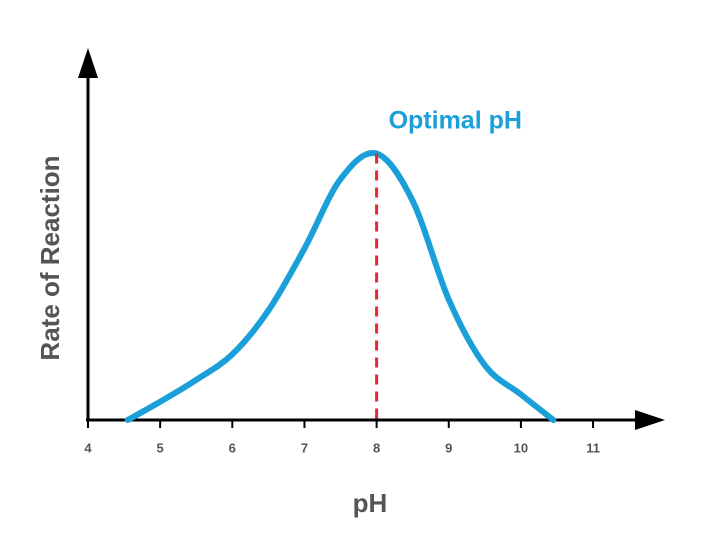 The width and height of the screenshot is (720, 547). Describe the element at coordinates (650, 420) in the screenshot. I see `x-axis-arrow` at that location.